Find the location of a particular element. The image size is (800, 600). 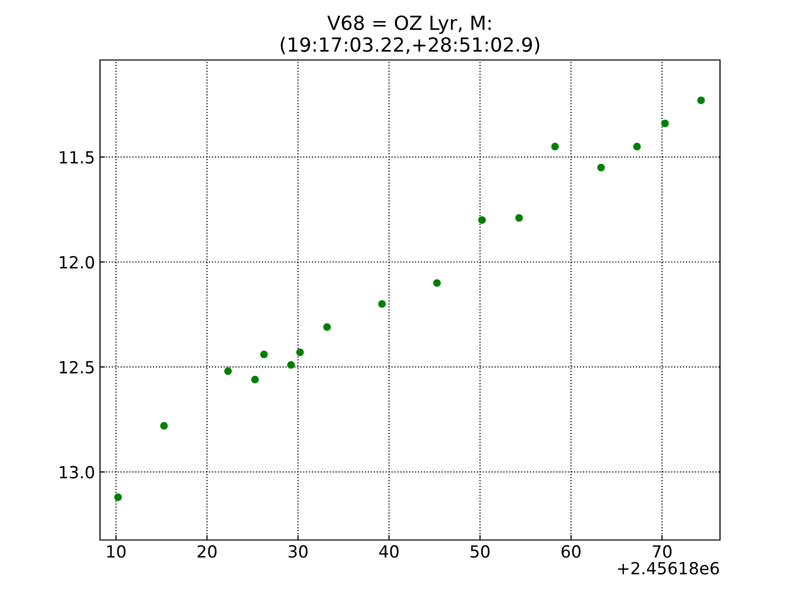

x-tick-label: 30 is located at coordinates (298, 551).